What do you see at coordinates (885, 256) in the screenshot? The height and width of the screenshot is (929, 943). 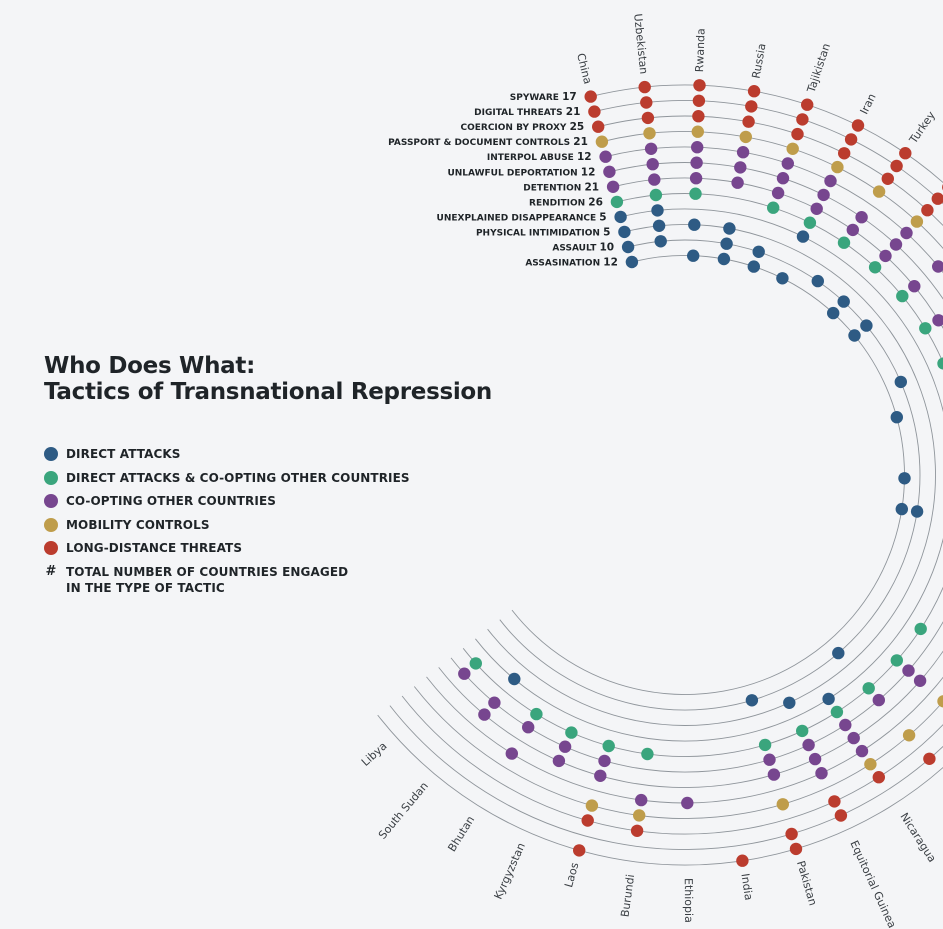 I see `dot-thailand-detention` at bounding box center [885, 256].